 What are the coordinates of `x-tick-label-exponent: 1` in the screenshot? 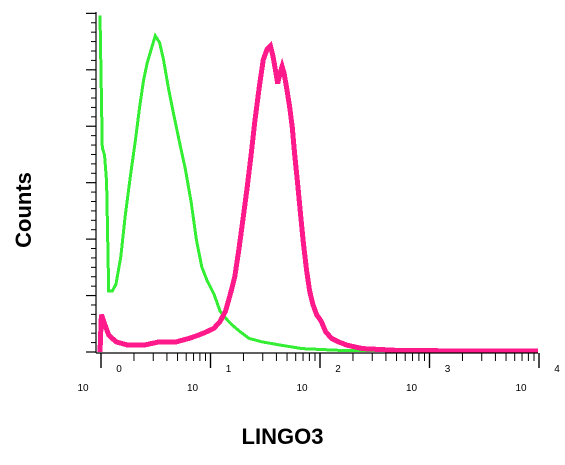 It's located at (229, 369).